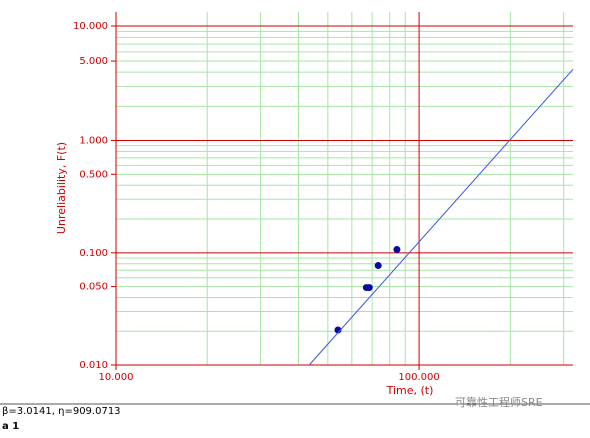 The width and height of the screenshot is (590, 438). I want to click on x-axis-title: Time, (t), so click(410, 390).